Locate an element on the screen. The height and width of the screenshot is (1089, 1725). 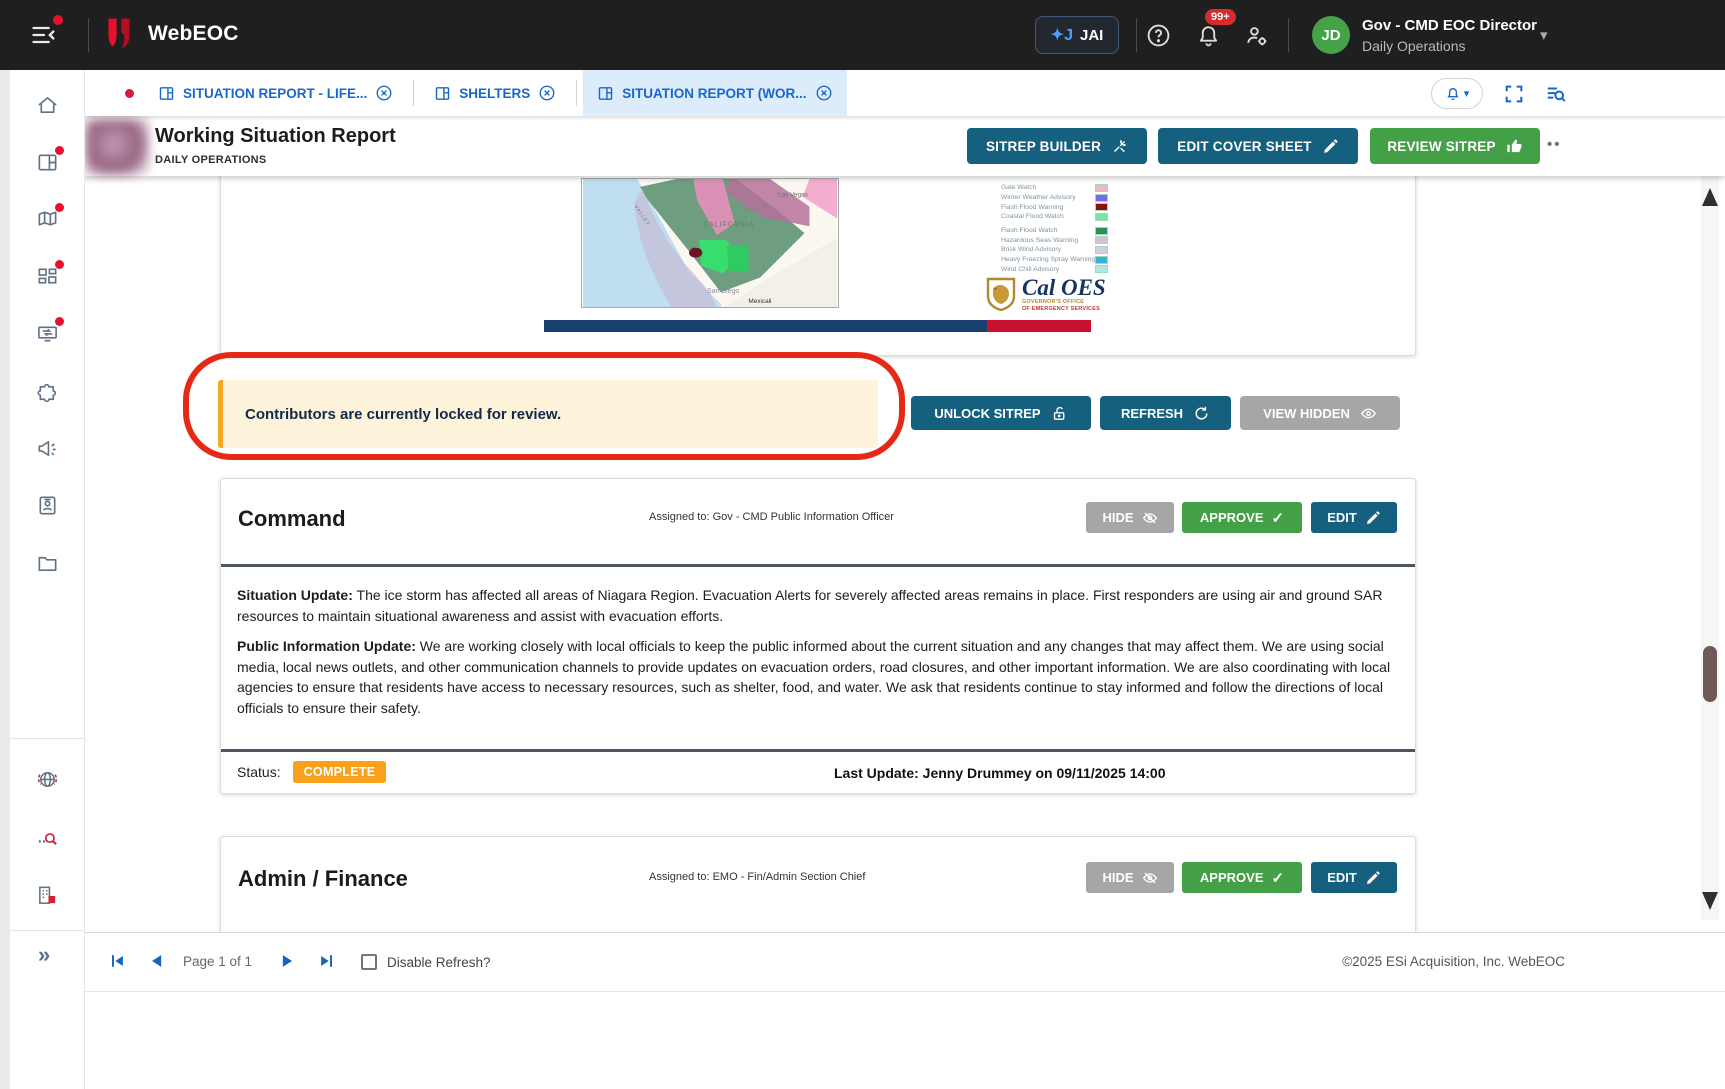
announcements-megaphone-icon is located at coordinates (47, 449).